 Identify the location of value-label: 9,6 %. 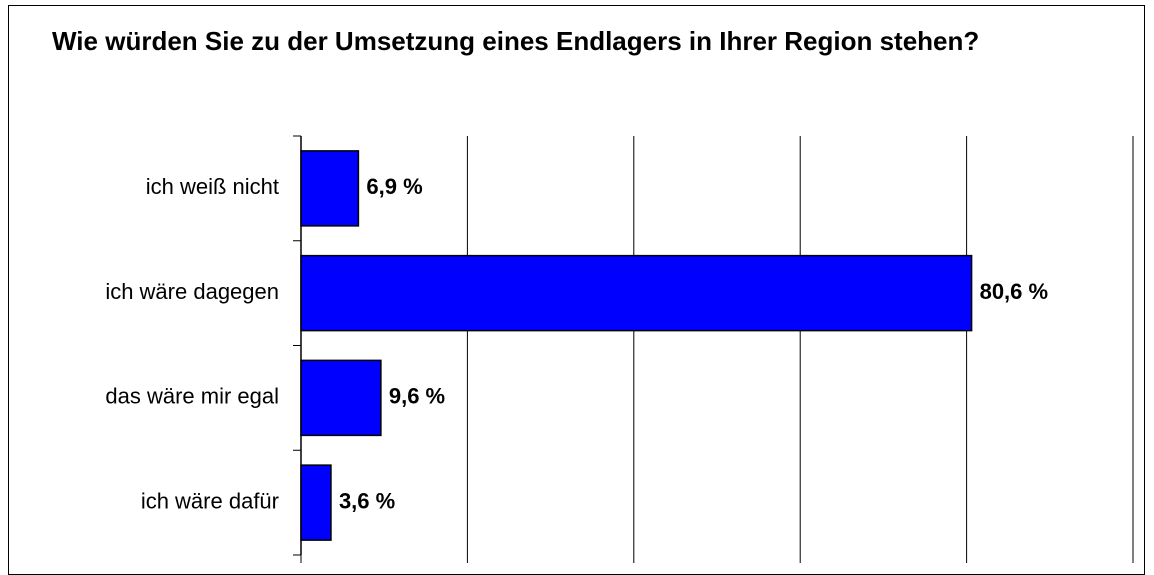
(417, 396).